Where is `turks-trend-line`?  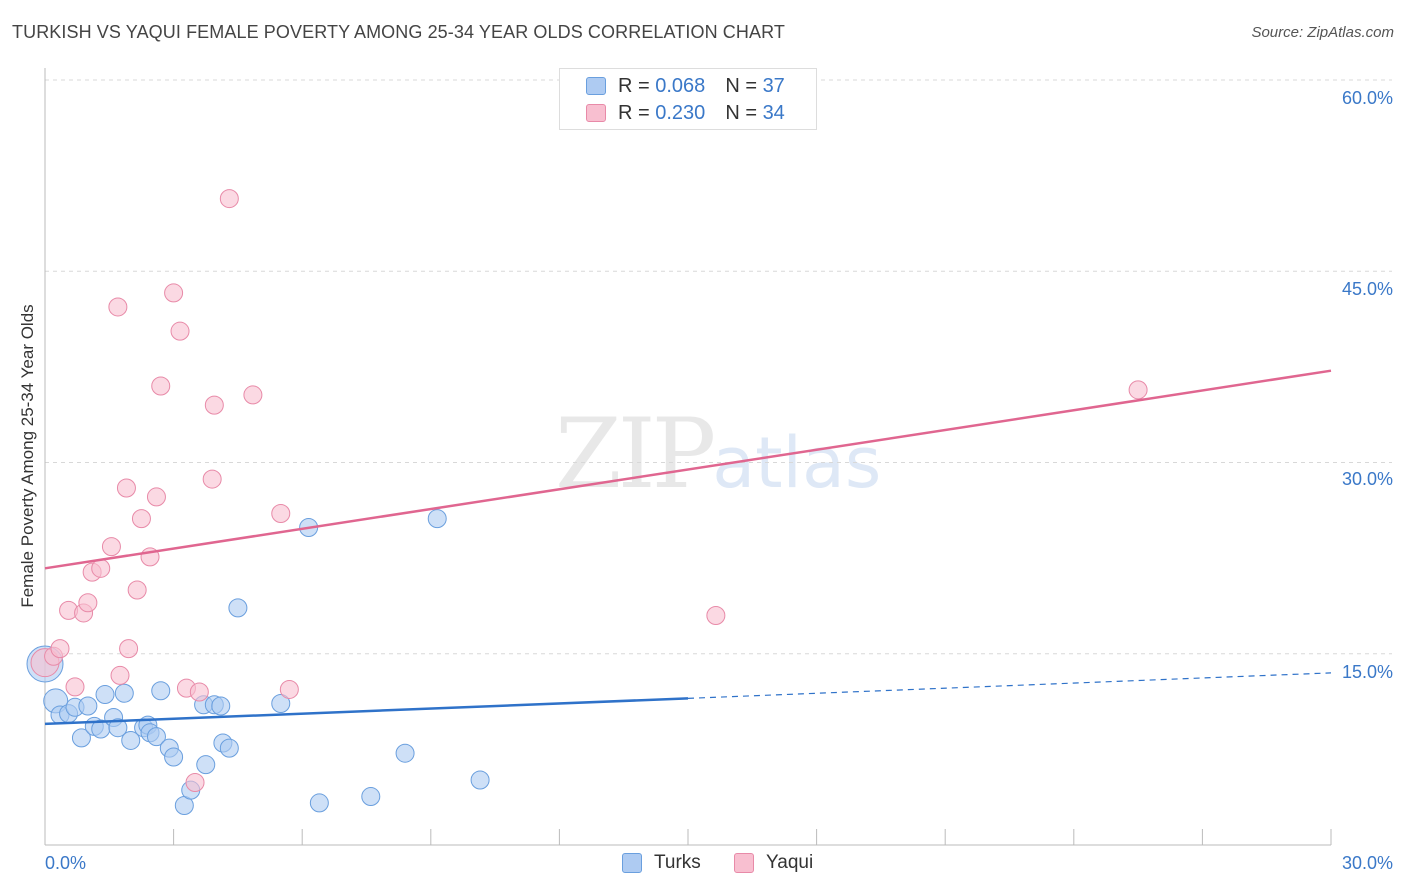
turks-trend-line is located at coordinates (366, 711).